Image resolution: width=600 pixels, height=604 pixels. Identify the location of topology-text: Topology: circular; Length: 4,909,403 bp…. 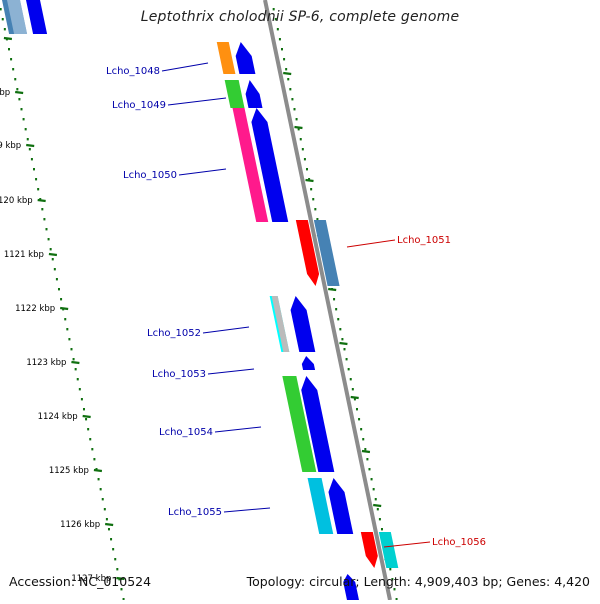
(418, 581).